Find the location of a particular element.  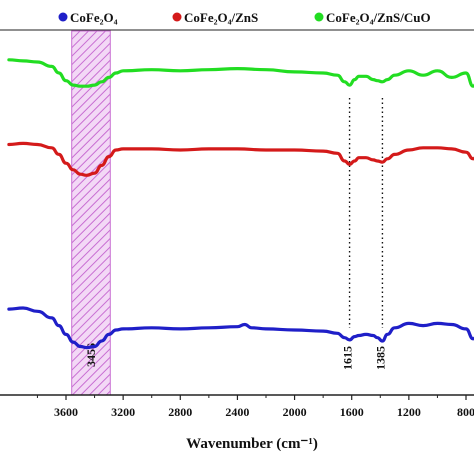

reference-lines: 1615 1385 is located at coordinates (364, 234).